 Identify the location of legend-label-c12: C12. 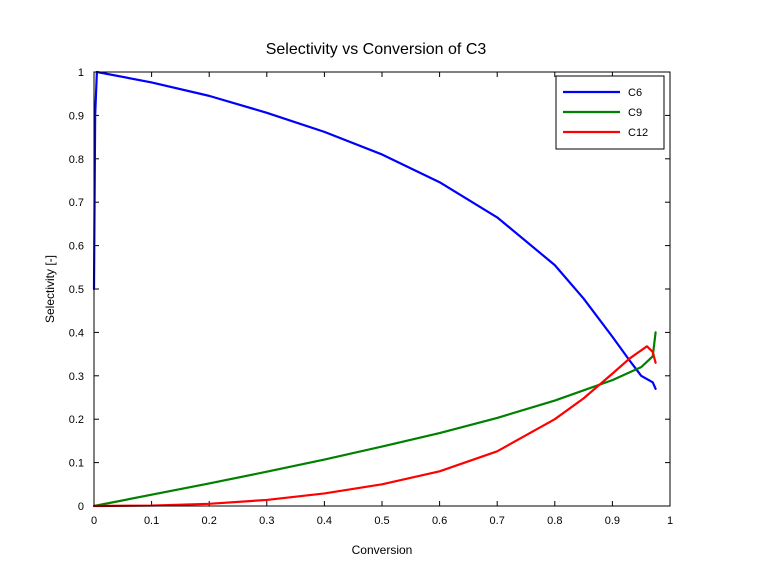
(638, 133).